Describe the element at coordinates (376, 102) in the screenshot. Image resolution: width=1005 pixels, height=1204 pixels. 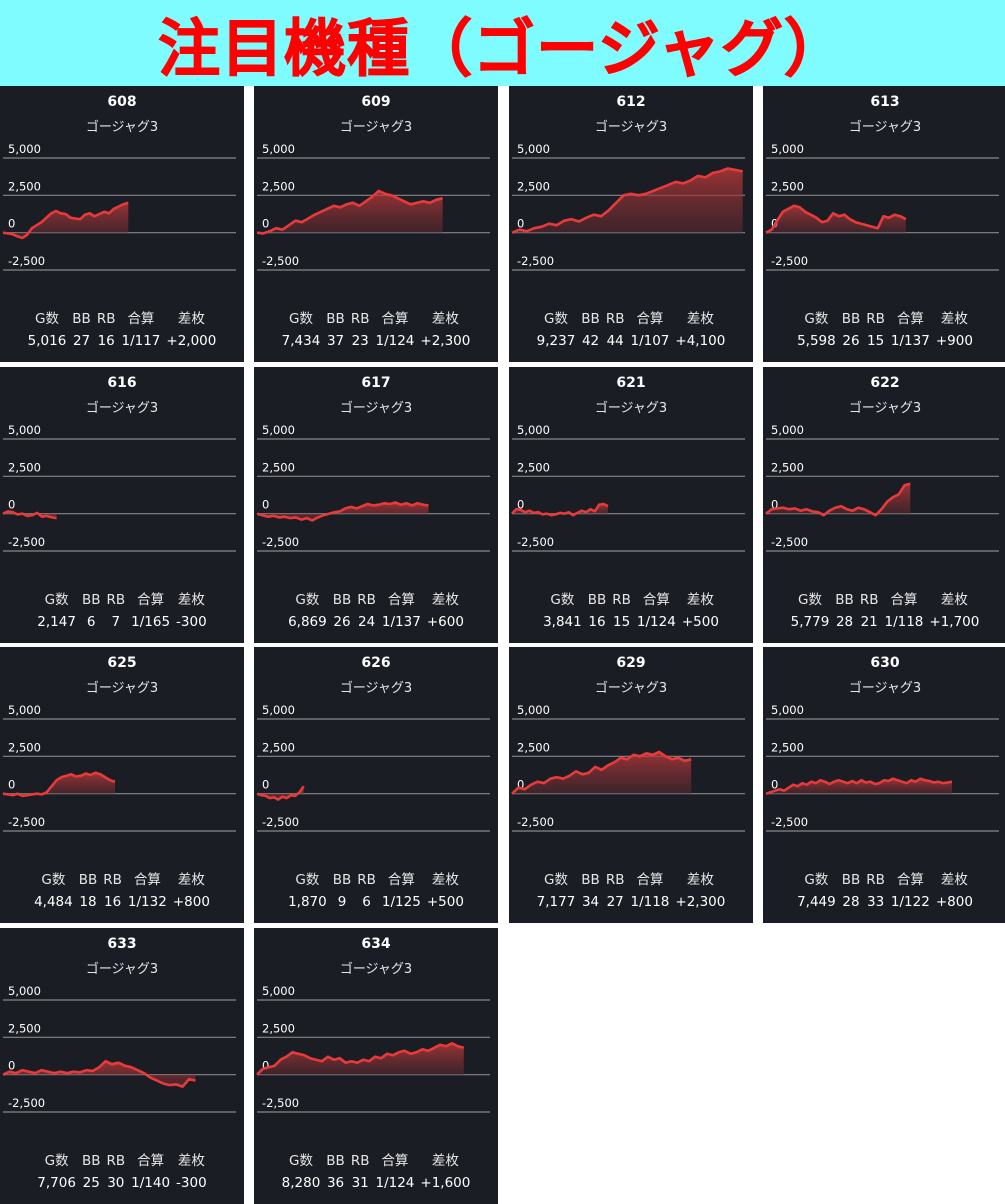
I see `machine-number: 609` at that location.